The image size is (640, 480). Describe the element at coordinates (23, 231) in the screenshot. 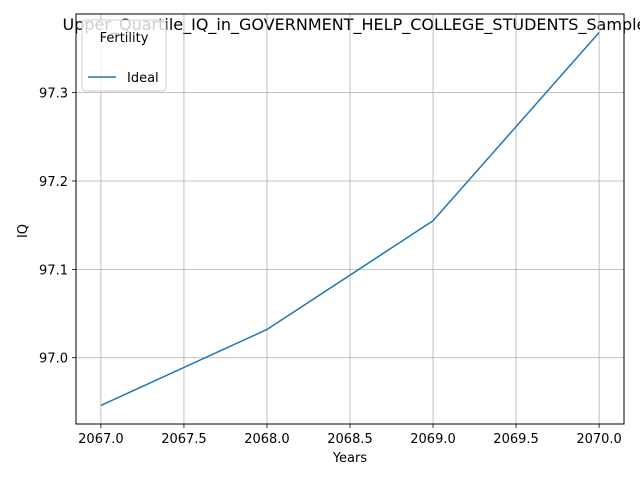

I see `y-axis-label: IQ` at that location.